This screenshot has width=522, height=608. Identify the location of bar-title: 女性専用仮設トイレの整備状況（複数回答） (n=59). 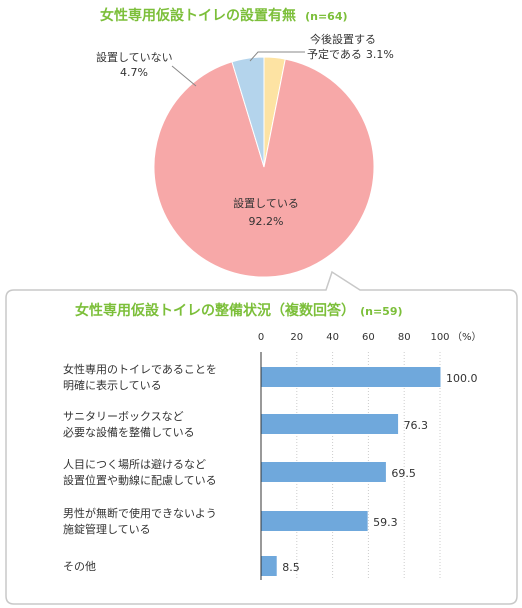
(239, 309).